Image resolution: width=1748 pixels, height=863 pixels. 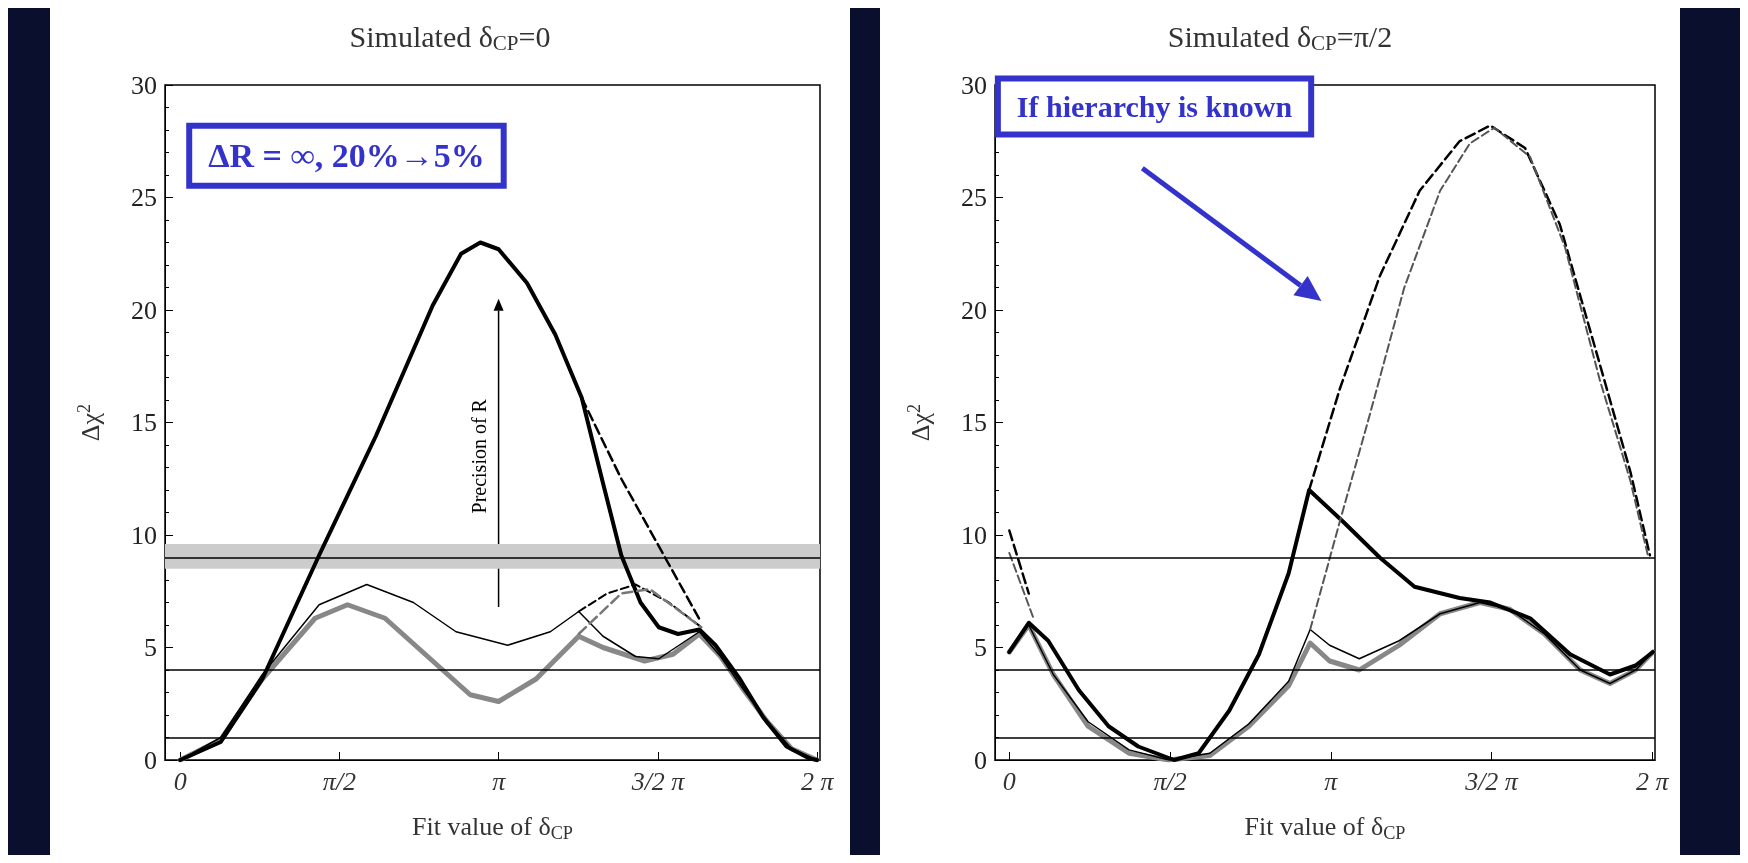 I want to click on annotation: If hierarchy is known, so click(x=1154, y=106).